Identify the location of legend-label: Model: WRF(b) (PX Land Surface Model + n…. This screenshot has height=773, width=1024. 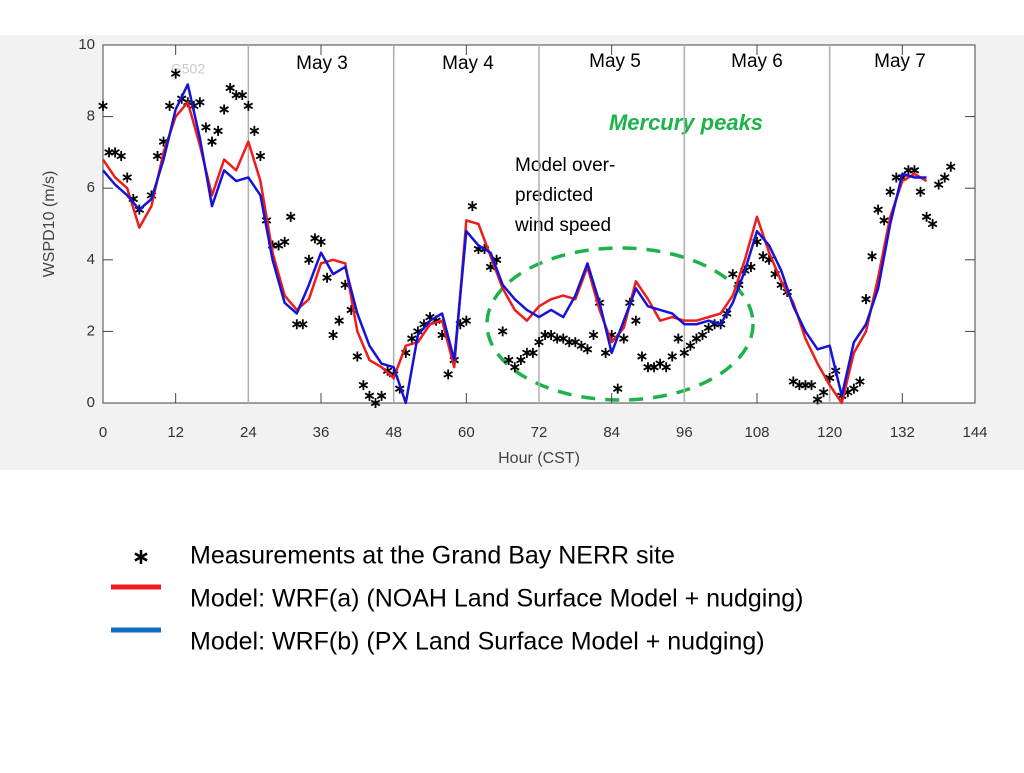
(477, 642).